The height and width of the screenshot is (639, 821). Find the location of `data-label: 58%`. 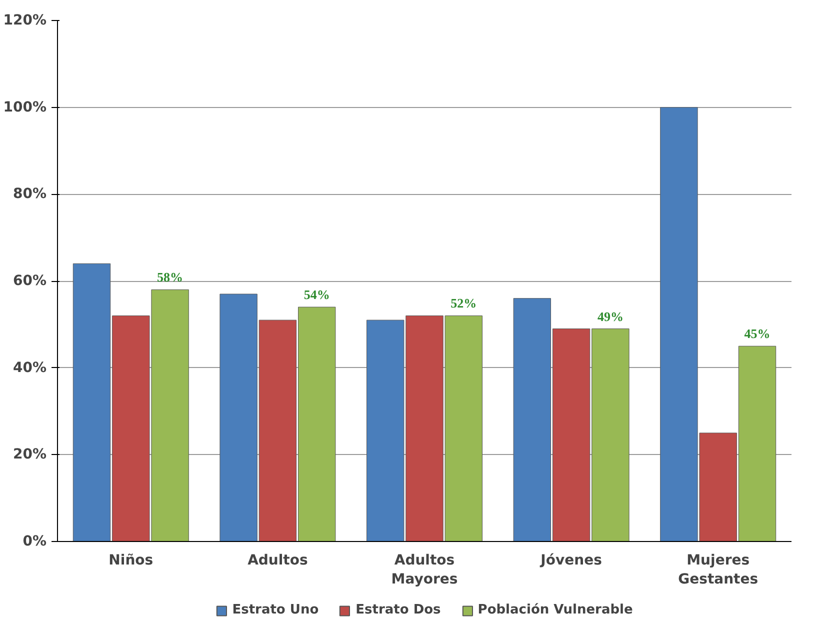

data-label: 58% is located at coordinates (170, 277).